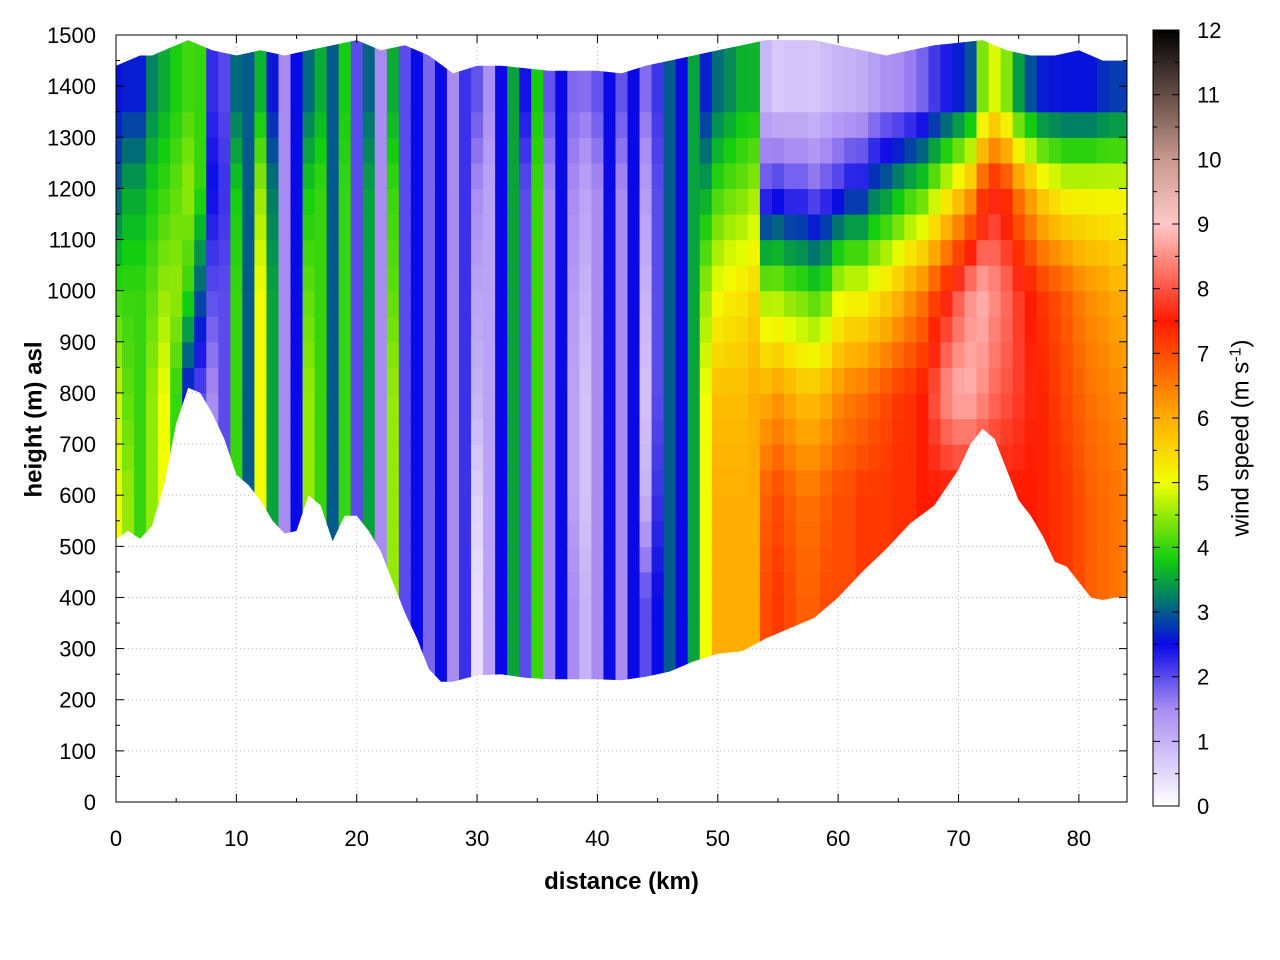 Image resolution: width=1280 pixels, height=960 pixels. Describe the element at coordinates (1209, 159) in the screenshot. I see `colorbar-tick-label: 10` at that location.